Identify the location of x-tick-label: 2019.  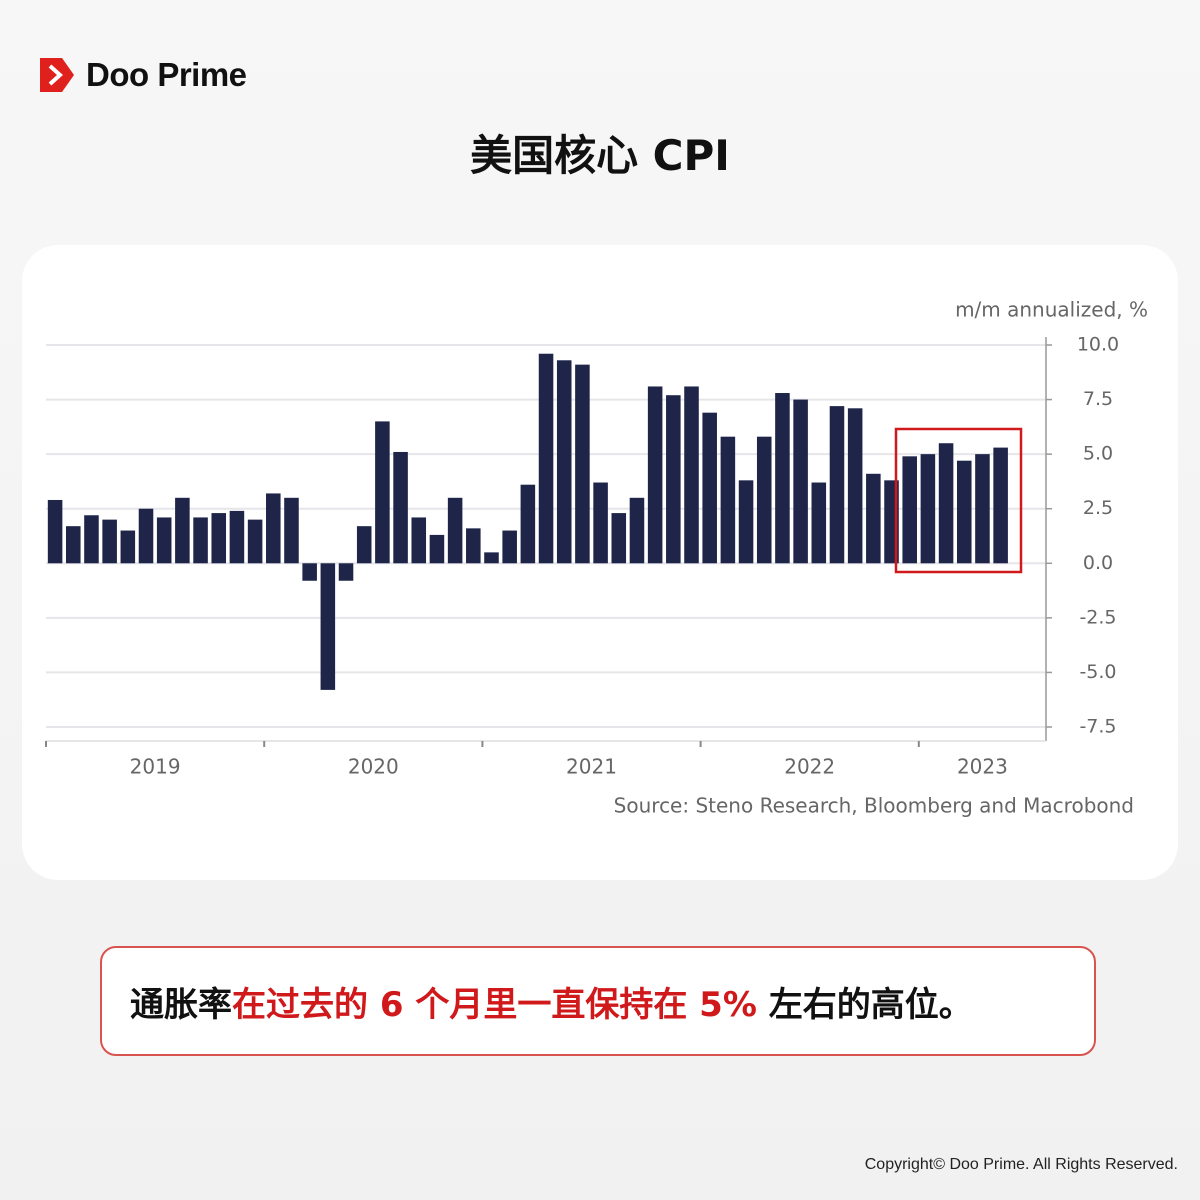
(155, 767).